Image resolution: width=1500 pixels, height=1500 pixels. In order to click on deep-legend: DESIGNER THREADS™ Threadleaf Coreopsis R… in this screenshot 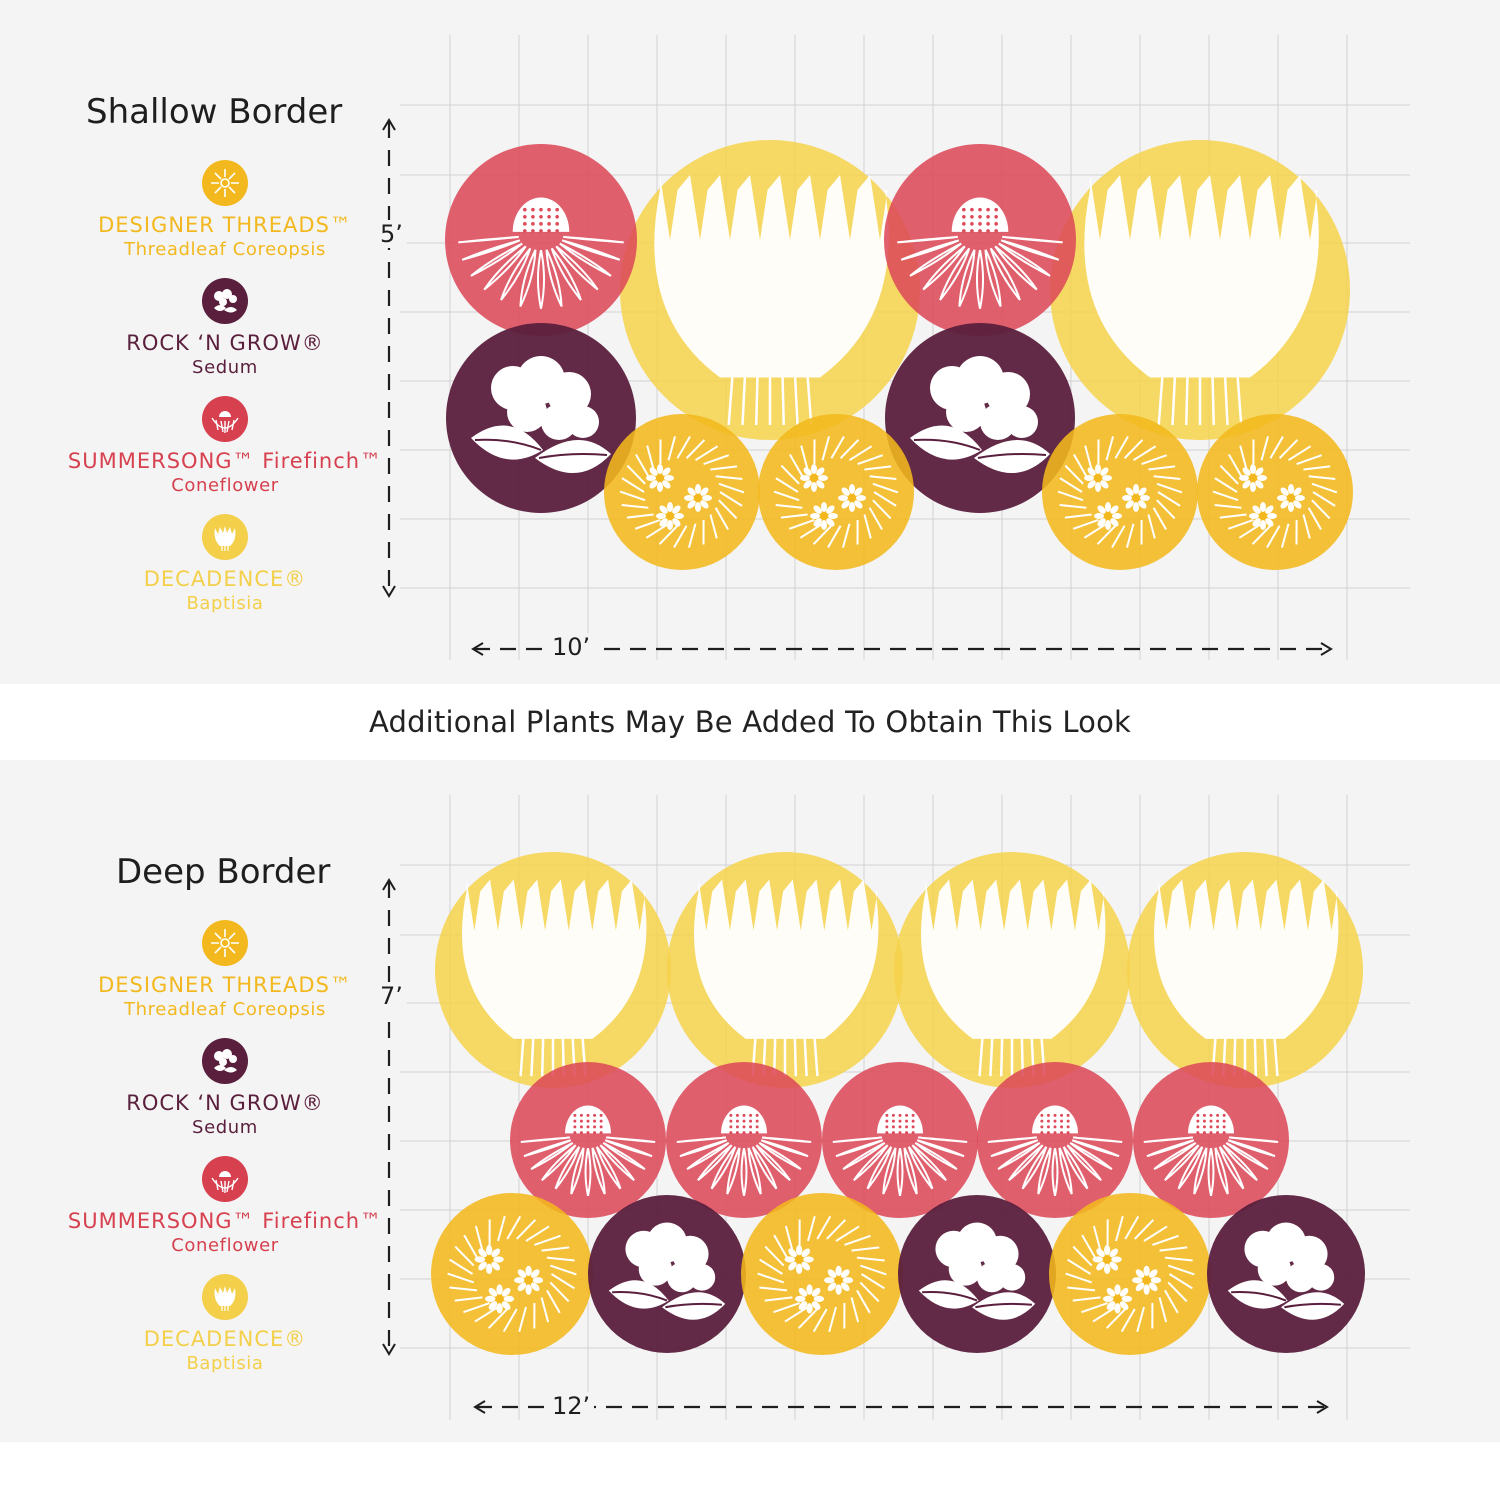, I will do `click(225, 1156)`.